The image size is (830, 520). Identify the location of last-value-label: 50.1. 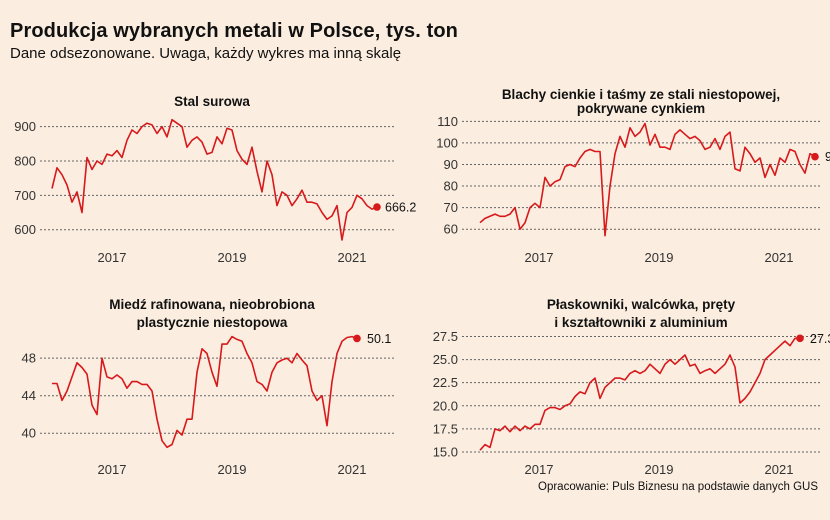
(379, 339).